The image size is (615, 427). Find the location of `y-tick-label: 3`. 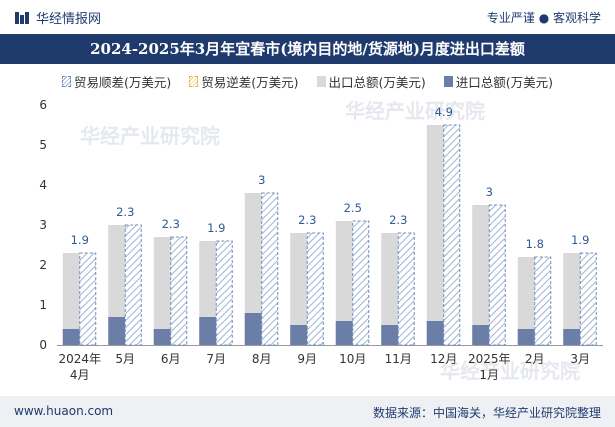

y-tick-label: 3 is located at coordinates (43, 225).